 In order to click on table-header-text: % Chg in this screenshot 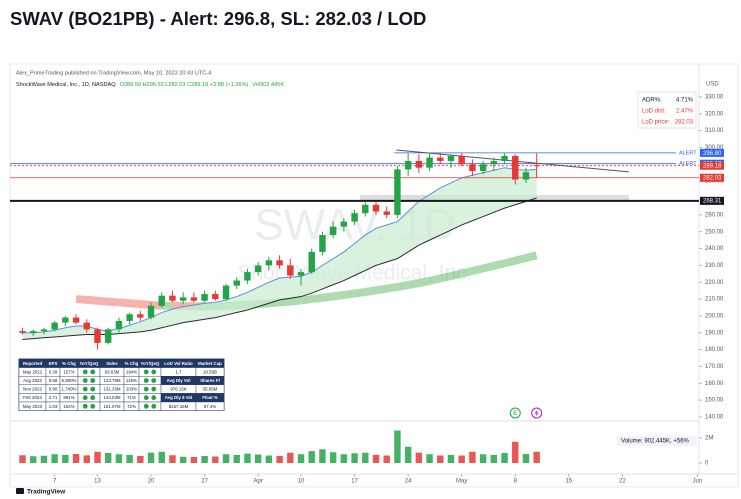, I will do `click(132, 363)`.